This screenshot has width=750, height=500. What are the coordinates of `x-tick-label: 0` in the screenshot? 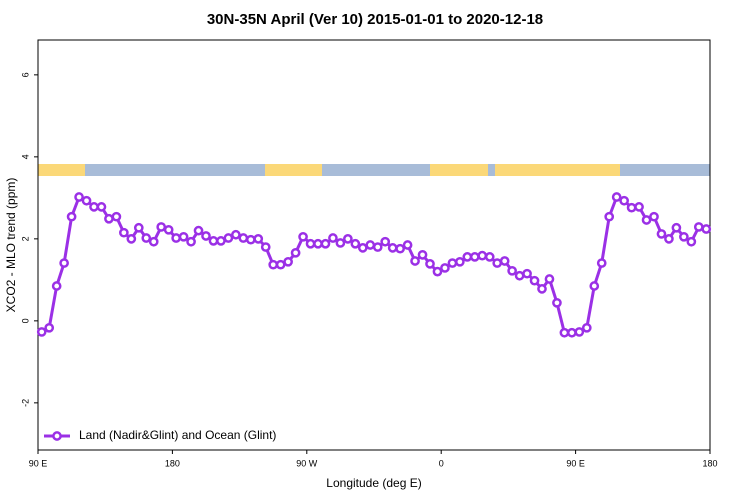 It's located at (441, 463).